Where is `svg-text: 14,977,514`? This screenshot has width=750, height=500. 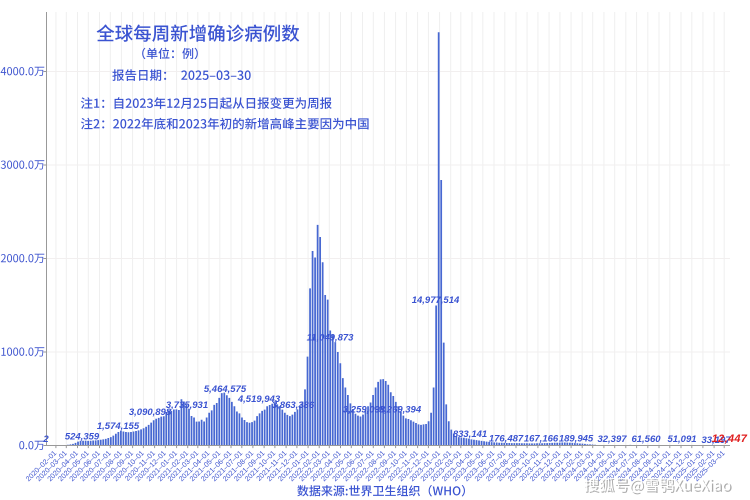 svg-text: 14,977,514 is located at coordinates (436, 300).